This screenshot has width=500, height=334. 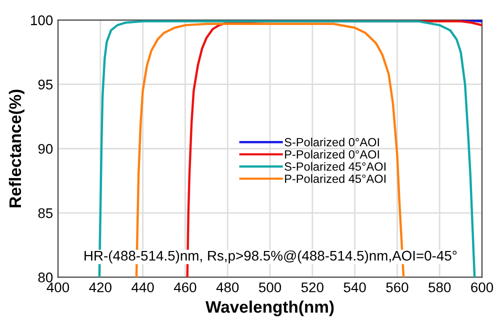 What do you see at coordinates (45, 213) in the screenshot?
I see `y-tick-label: 85` at bounding box center [45, 213].